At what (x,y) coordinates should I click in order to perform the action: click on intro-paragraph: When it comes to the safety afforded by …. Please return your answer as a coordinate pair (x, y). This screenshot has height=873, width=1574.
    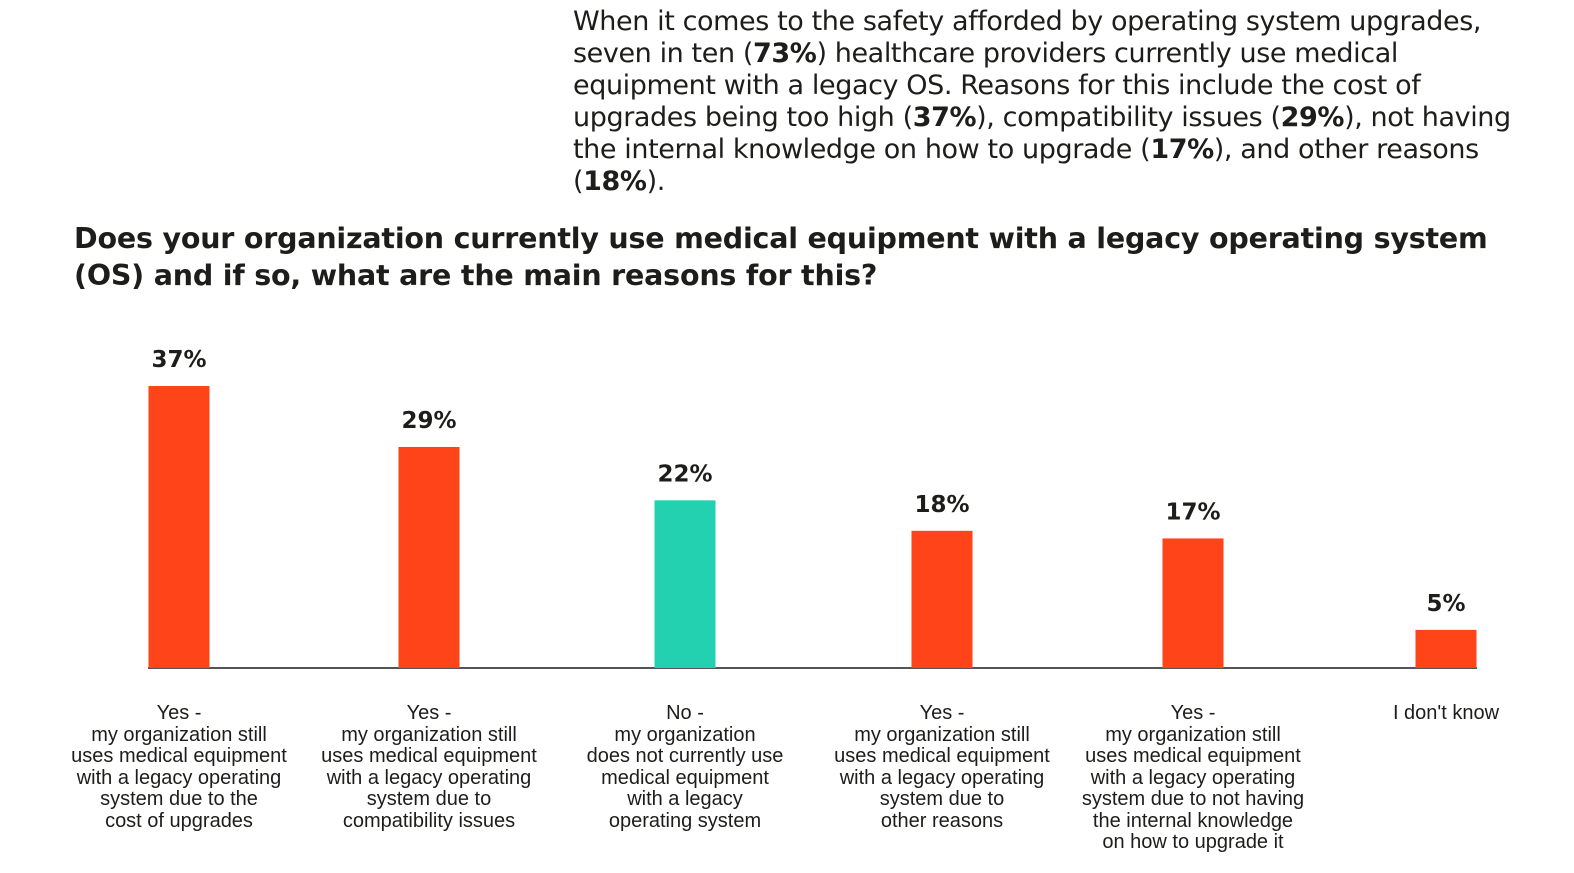
    Looking at the image, I should click on (1053, 102).